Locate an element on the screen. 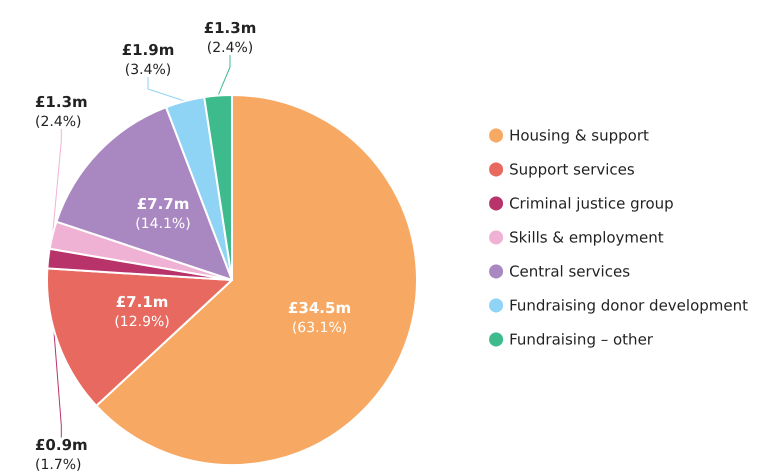  legend-label: Fundraising – other is located at coordinates (581, 339).